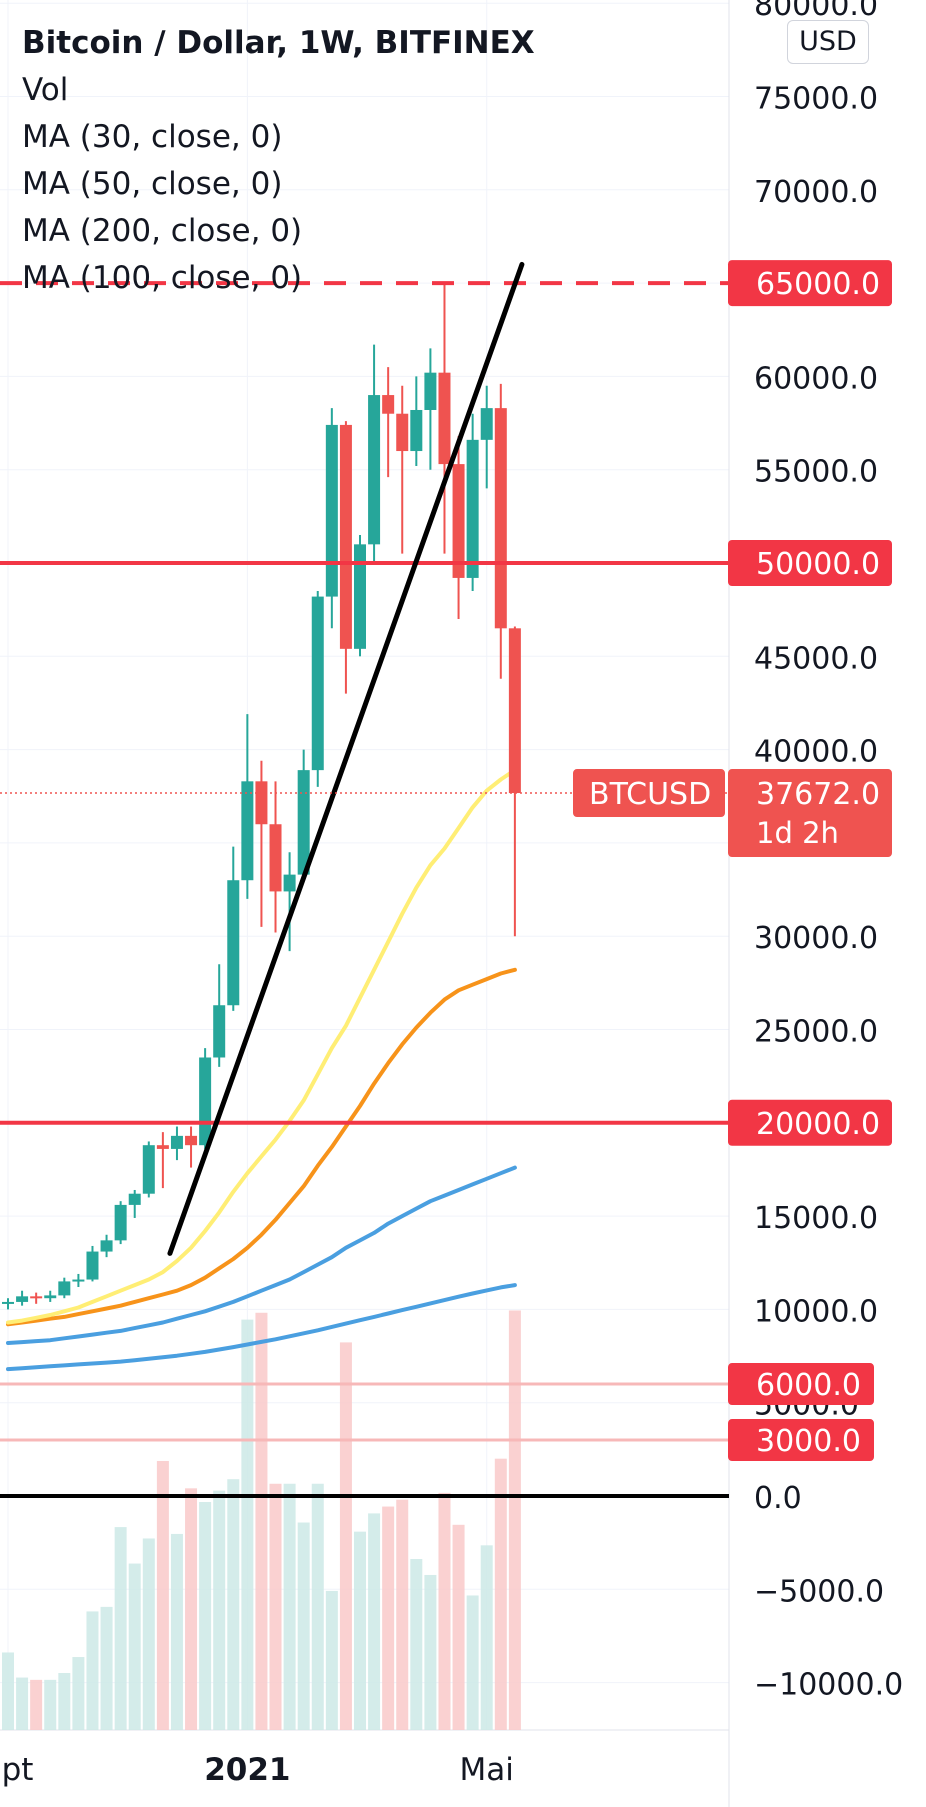 Image resolution: width=926 pixels, height=1807 pixels. What do you see at coordinates (816, 1032) in the screenshot?
I see `y-tick-label: 25000.0` at bounding box center [816, 1032].